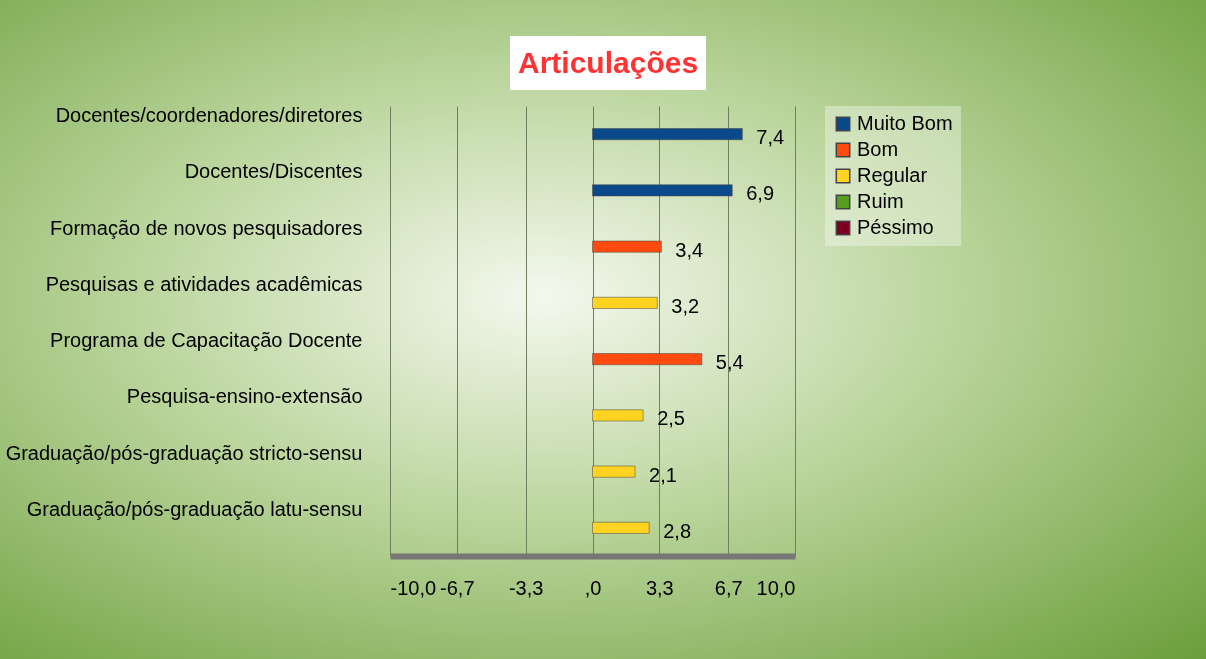 The width and height of the screenshot is (1206, 659). What do you see at coordinates (206, 227) in the screenshot?
I see `y-tick-label: Formação de novos pesquisadores` at bounding box center [206, 227].